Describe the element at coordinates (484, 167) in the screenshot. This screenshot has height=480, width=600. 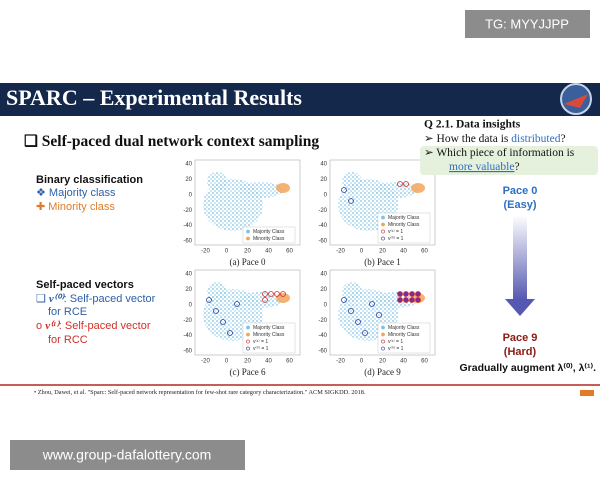
I see `question: more valuable?` at that location.